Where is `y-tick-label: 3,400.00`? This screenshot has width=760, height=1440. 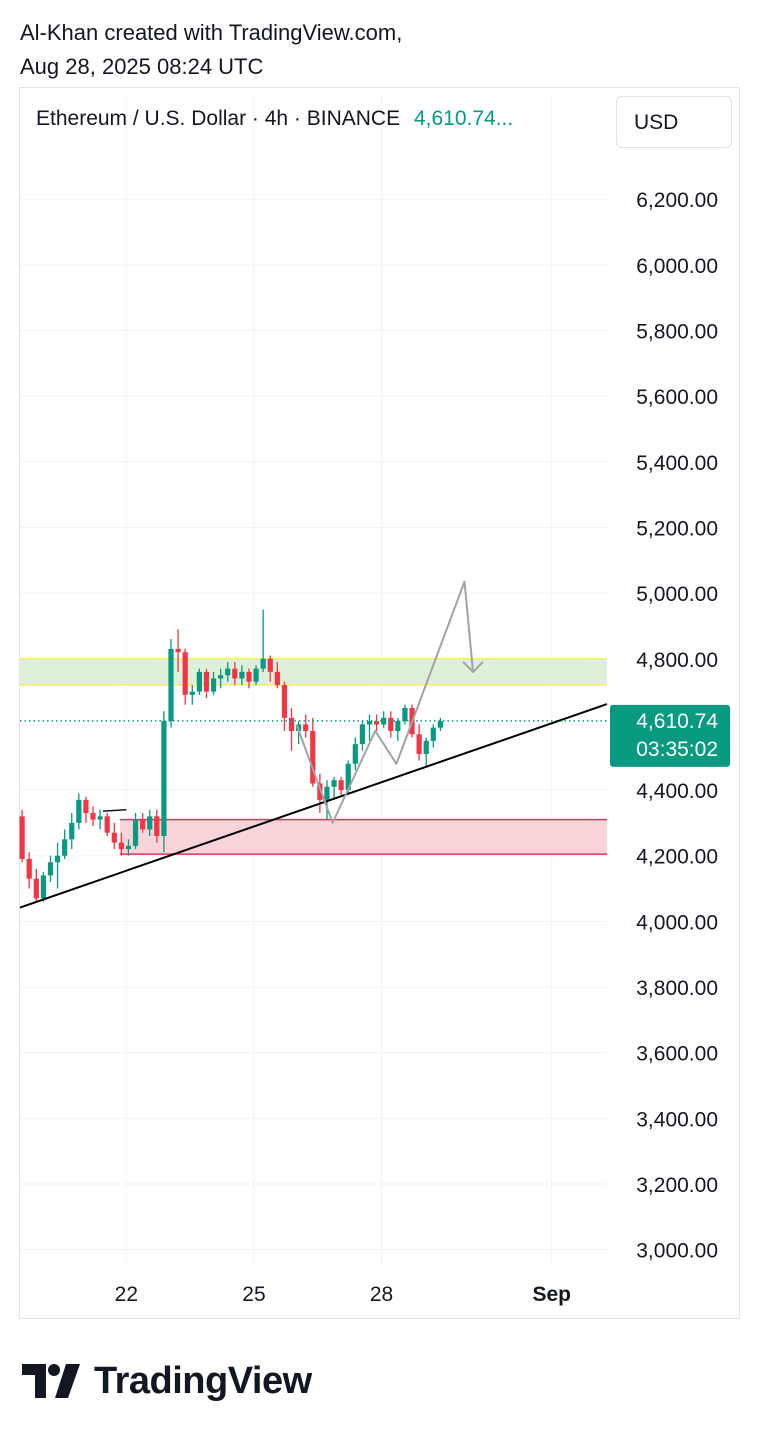 y-tick-label: 3,400.00 is located at coordinates (677, 1119).